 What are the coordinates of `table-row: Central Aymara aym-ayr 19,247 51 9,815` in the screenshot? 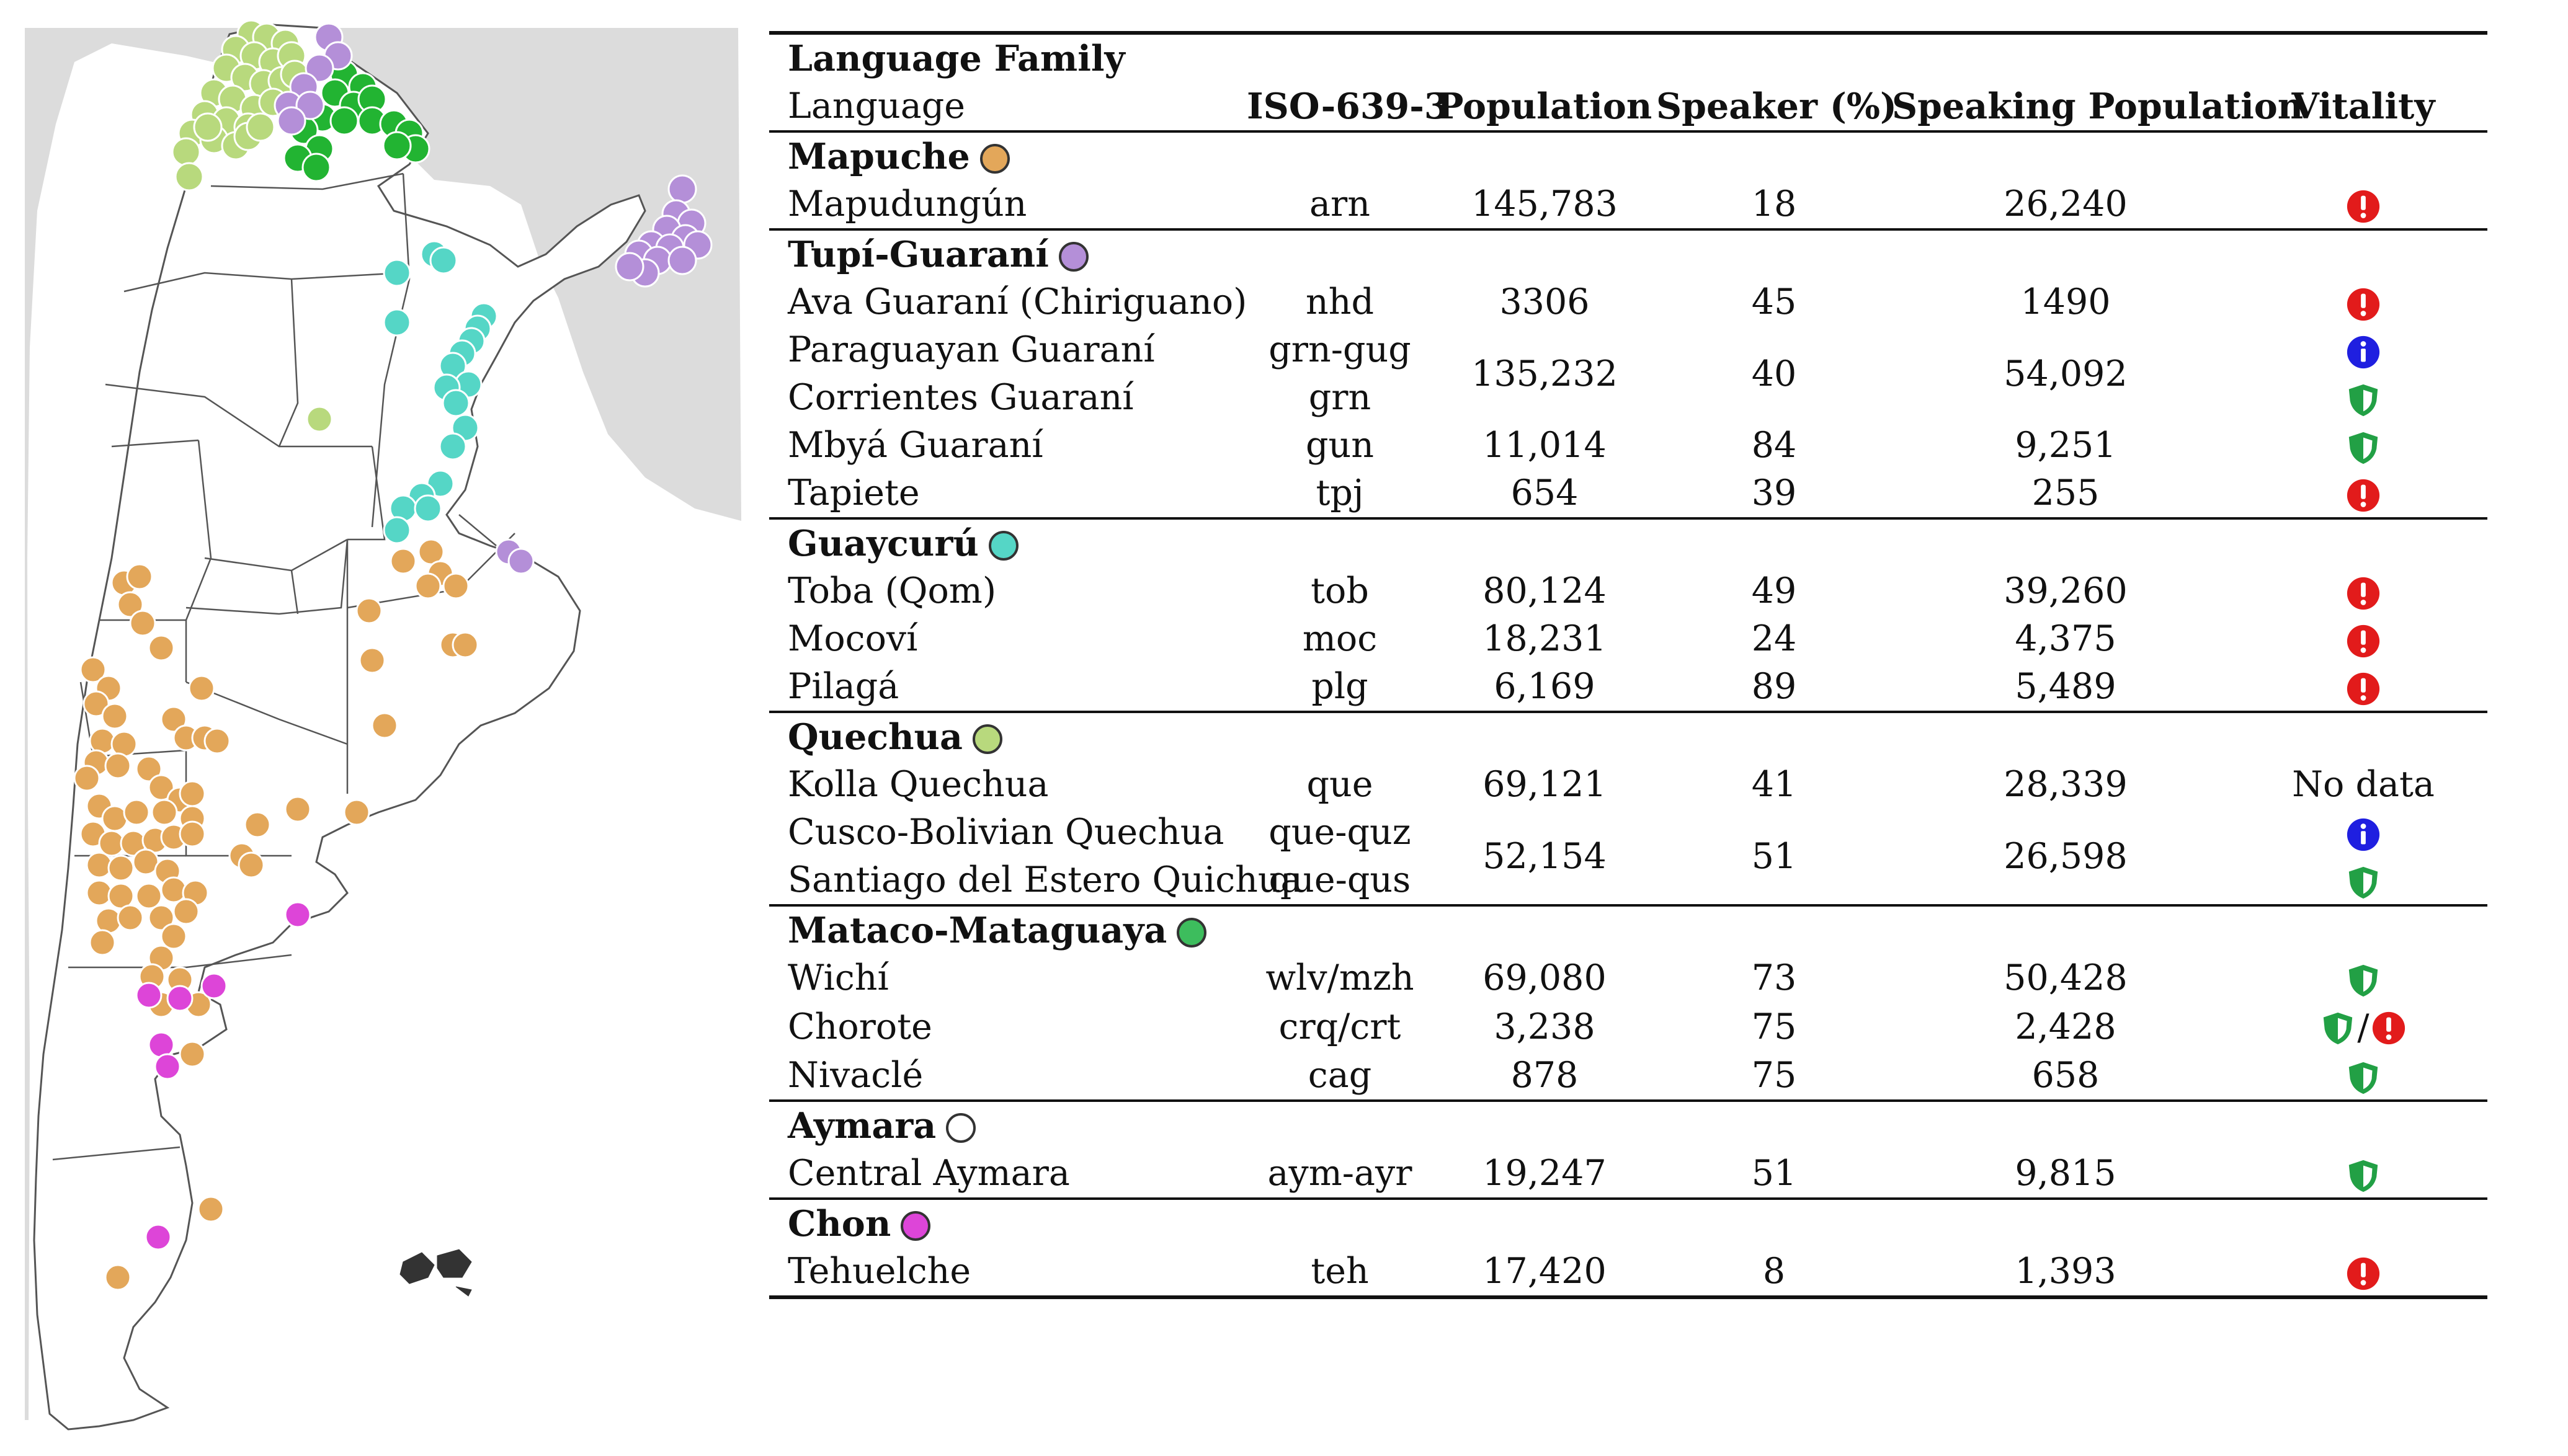 It's located at (1628, 1174).